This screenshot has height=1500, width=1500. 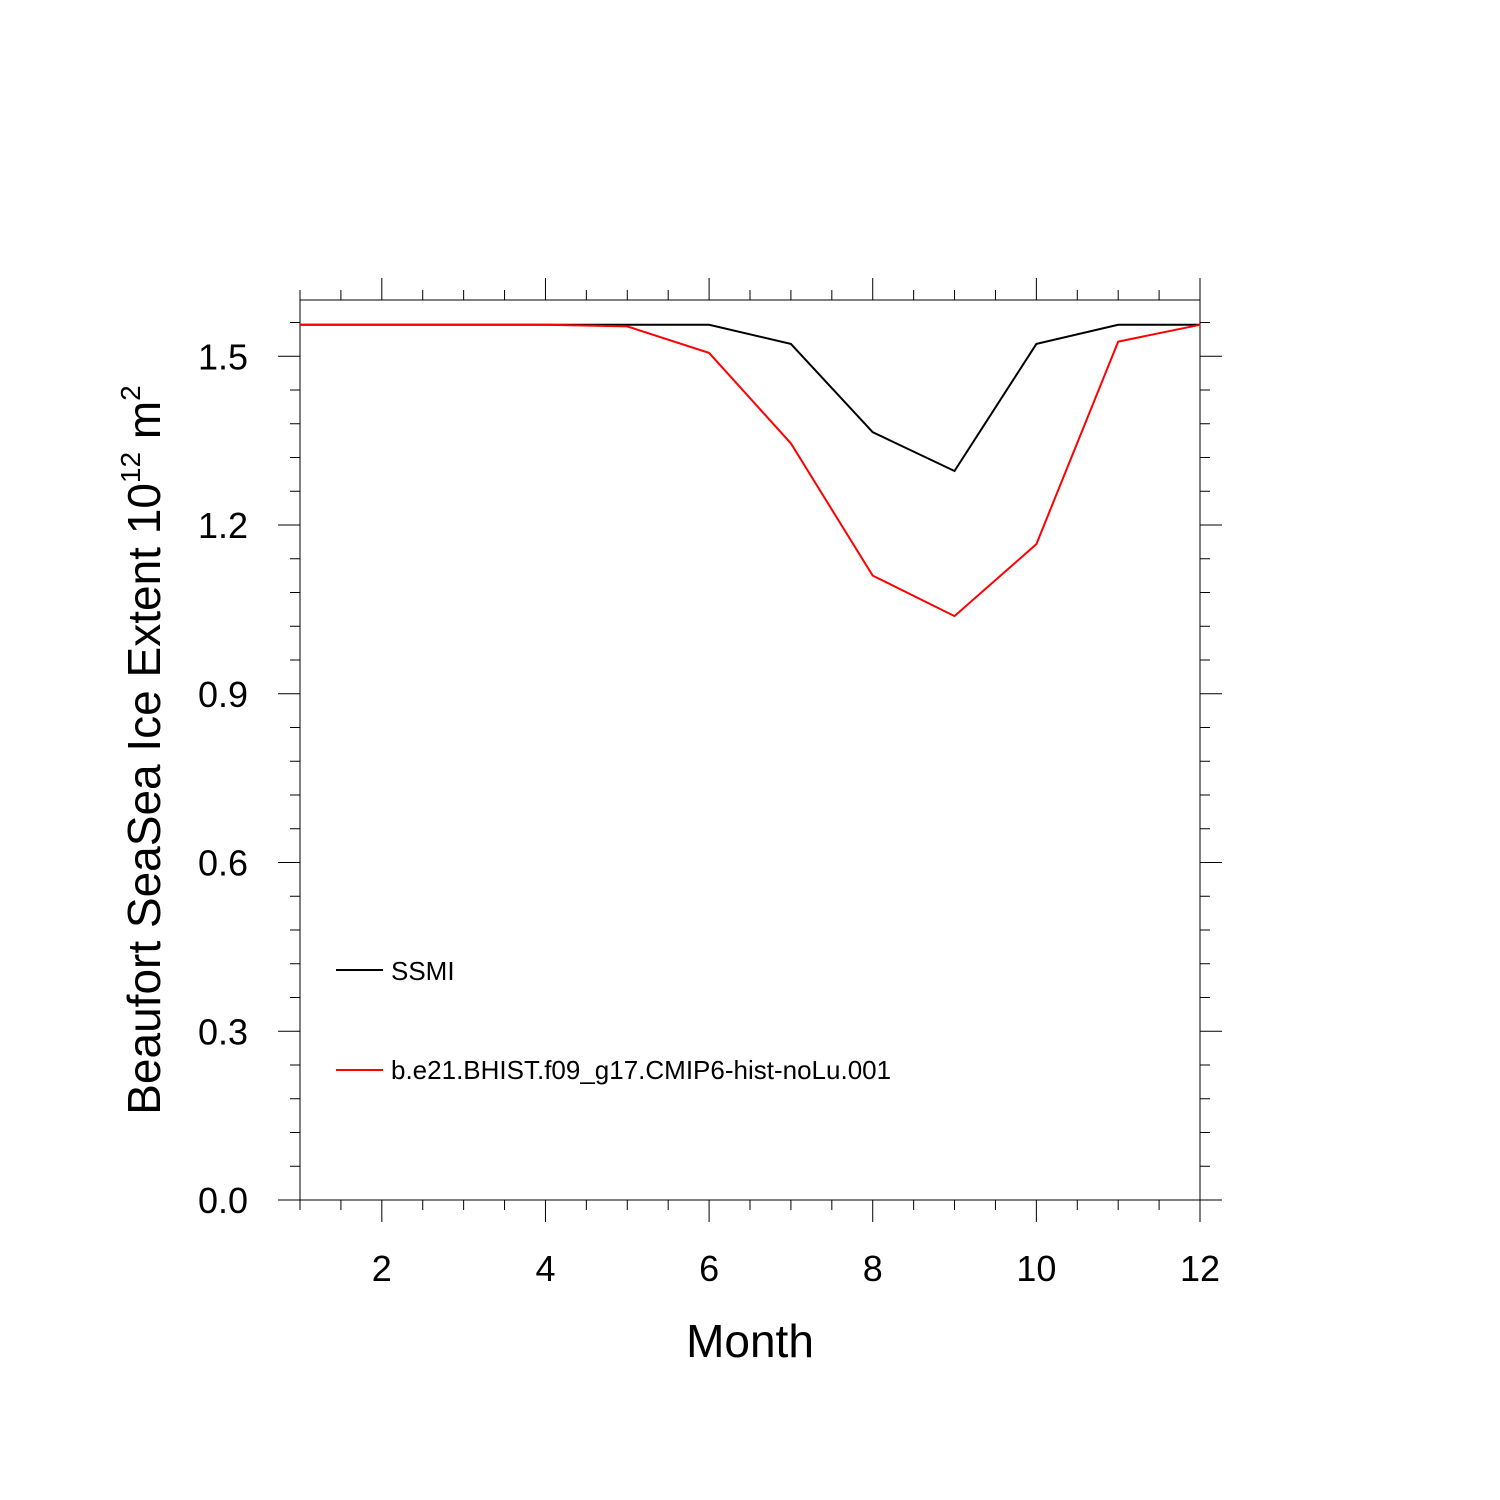 I want to click on x-tick-label: 4, so click(x=545, y=1268).